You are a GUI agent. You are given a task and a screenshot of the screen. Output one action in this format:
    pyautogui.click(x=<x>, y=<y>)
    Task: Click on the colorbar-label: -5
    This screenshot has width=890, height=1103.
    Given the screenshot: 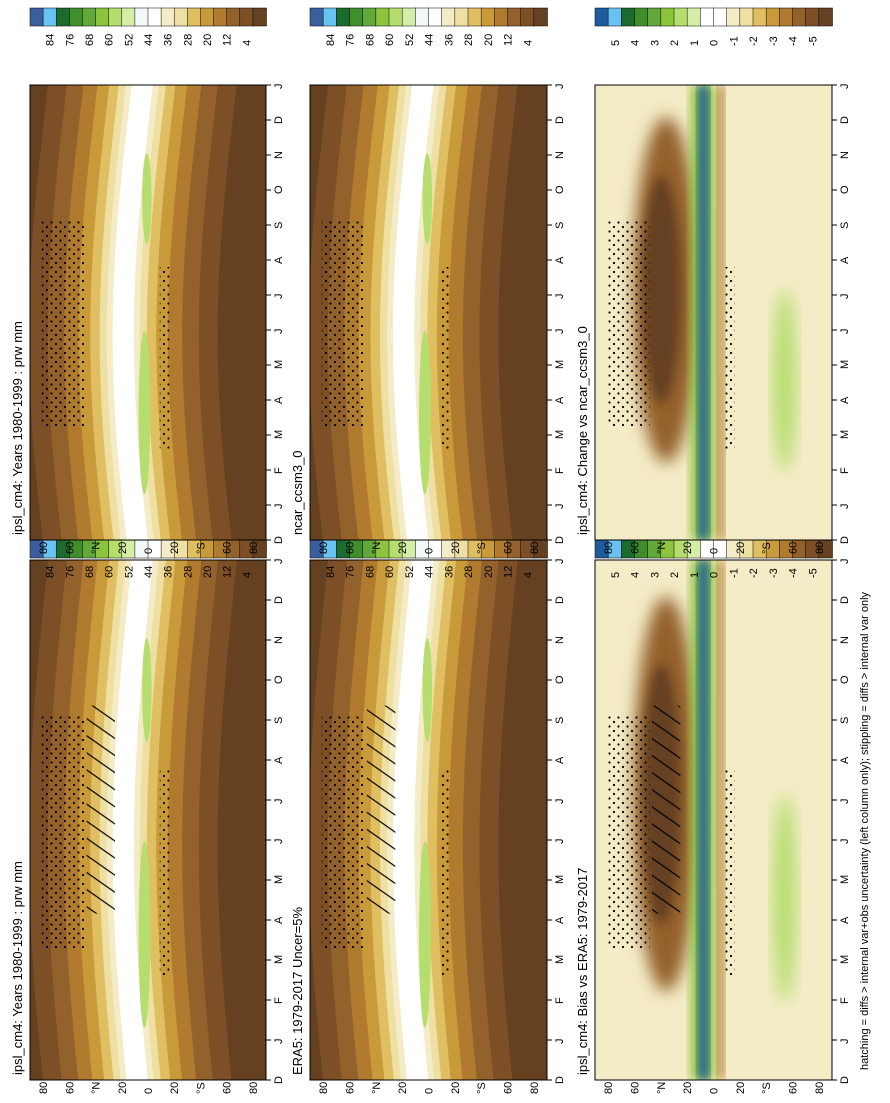 What is the action you would take?
    pyautogui.click(x=813, y=573)
    